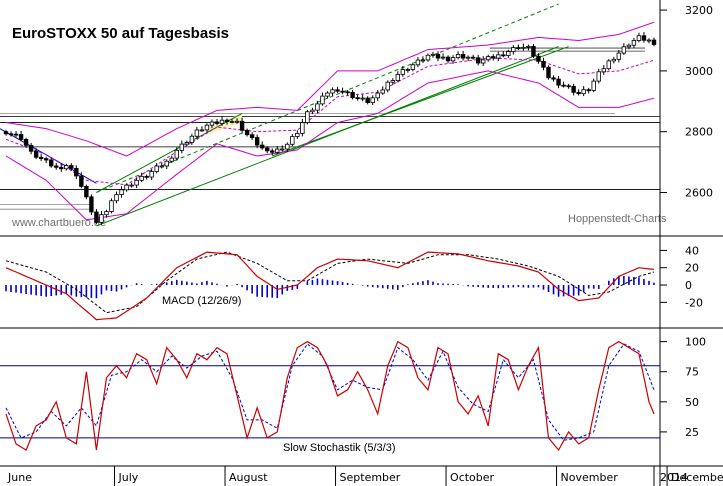  I want to click on month-label: 2014, so click(674, 477).